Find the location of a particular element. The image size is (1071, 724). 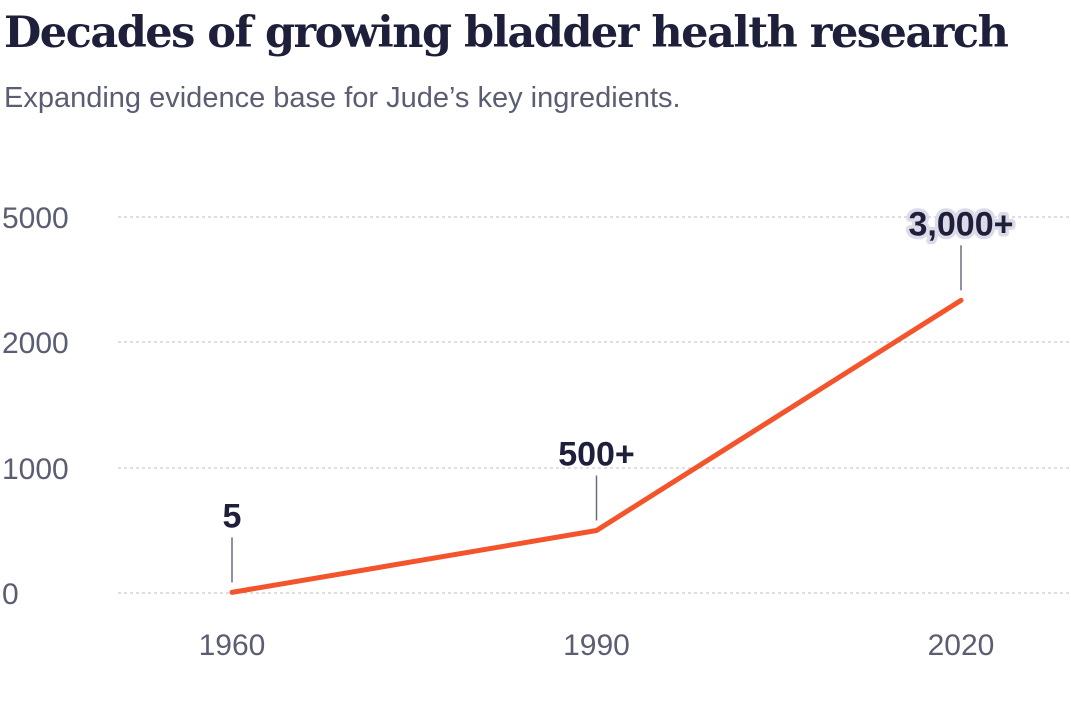

x-tick-label: 2020 is located at coordinates (961, 645).